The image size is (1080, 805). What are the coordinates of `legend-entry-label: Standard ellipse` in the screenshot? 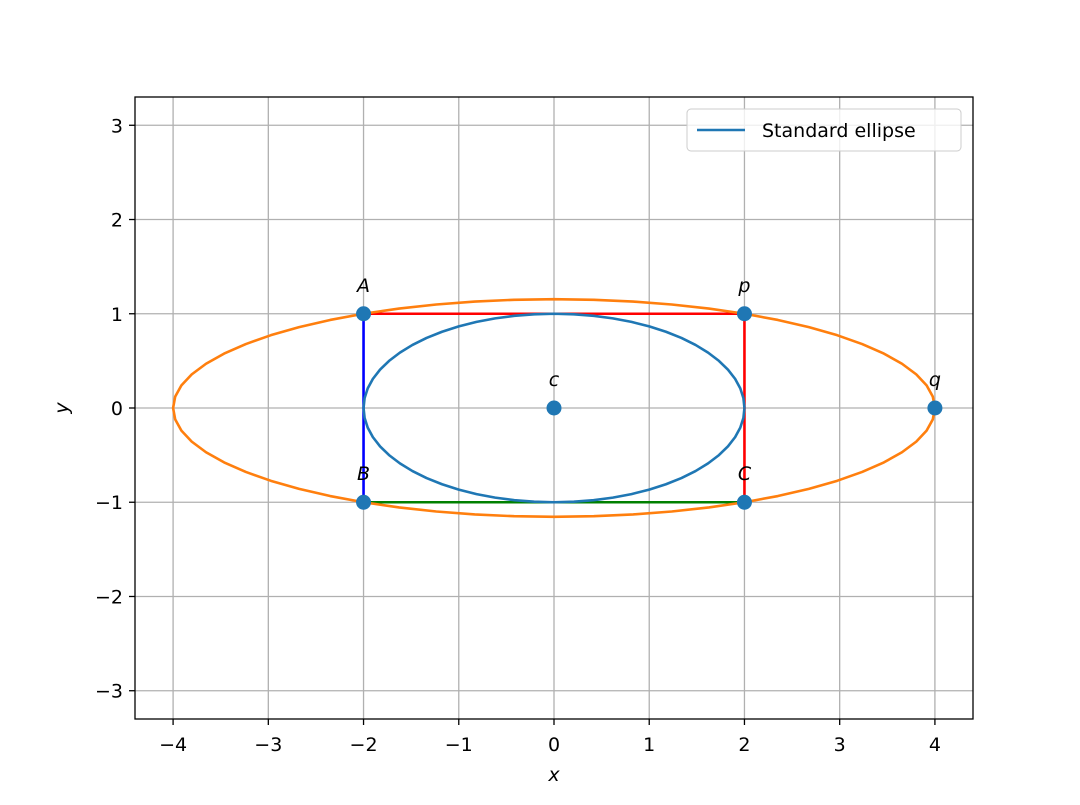 It's located at (839, 131).